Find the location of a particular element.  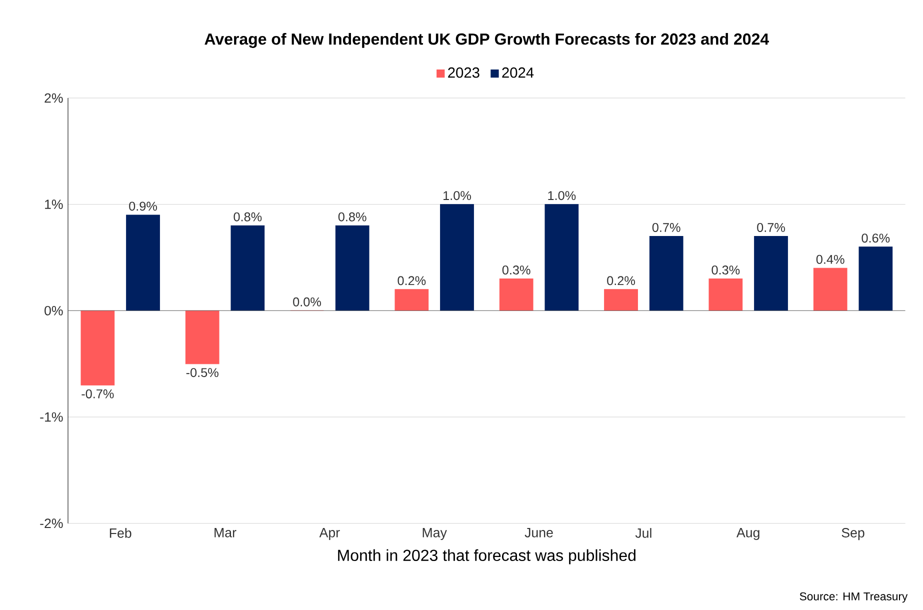

x-tick-label: Mar is located at coordinates (225, 533).